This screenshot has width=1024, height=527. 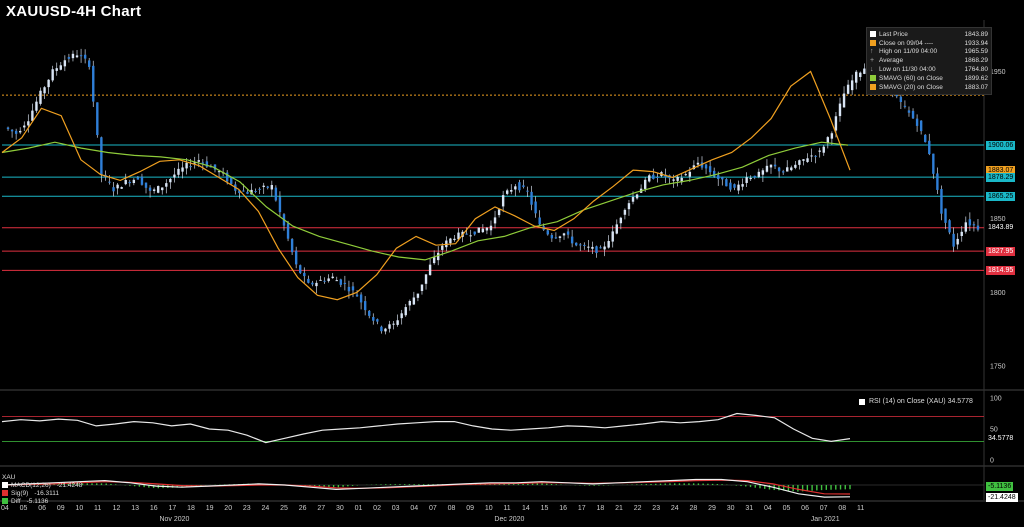 I want to click on up-arrow-icon: ↑, so click(x=872, y=51).